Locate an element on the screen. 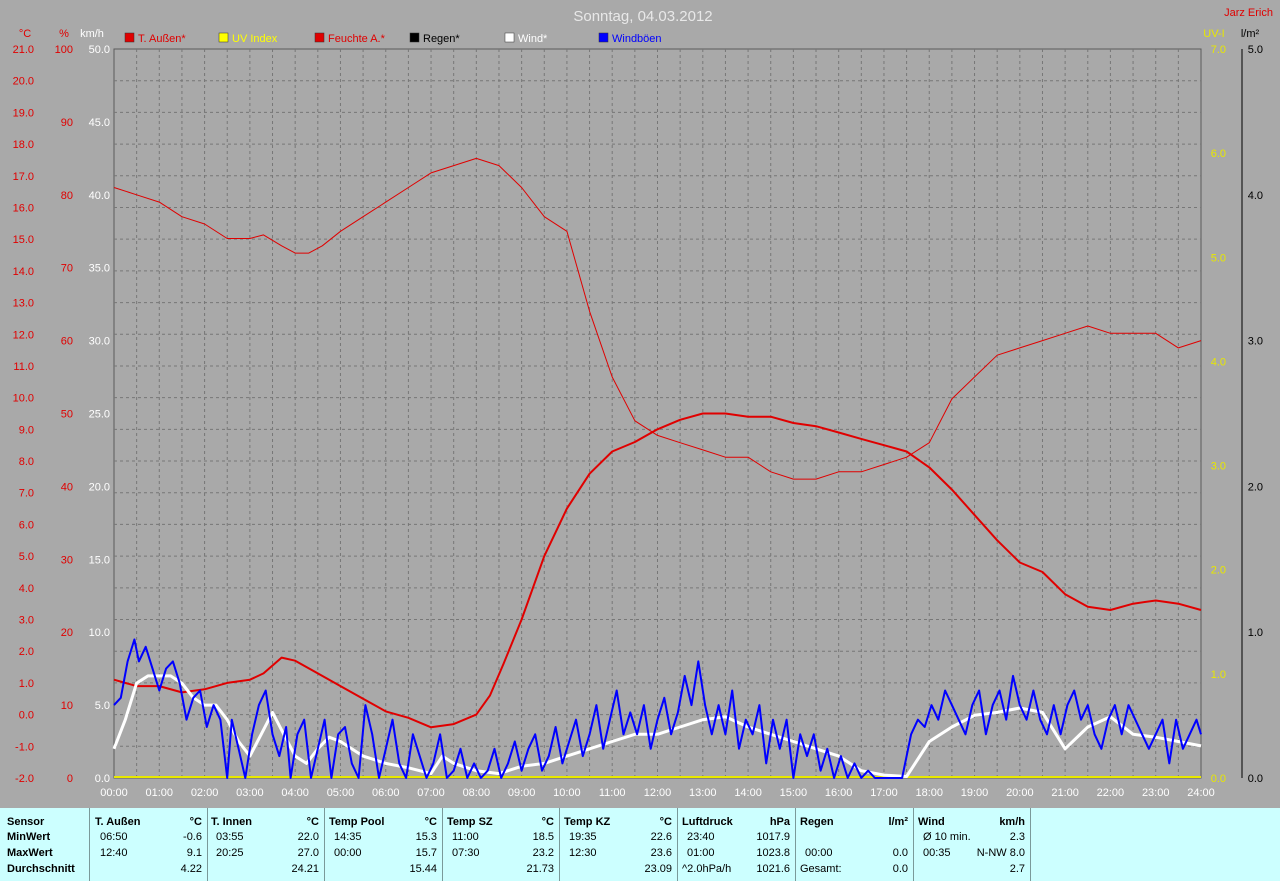 Image resolution: width=1280 pixels, height=881 pixels. x-tick-label: 05:00 is located at coordinates (341, 793).